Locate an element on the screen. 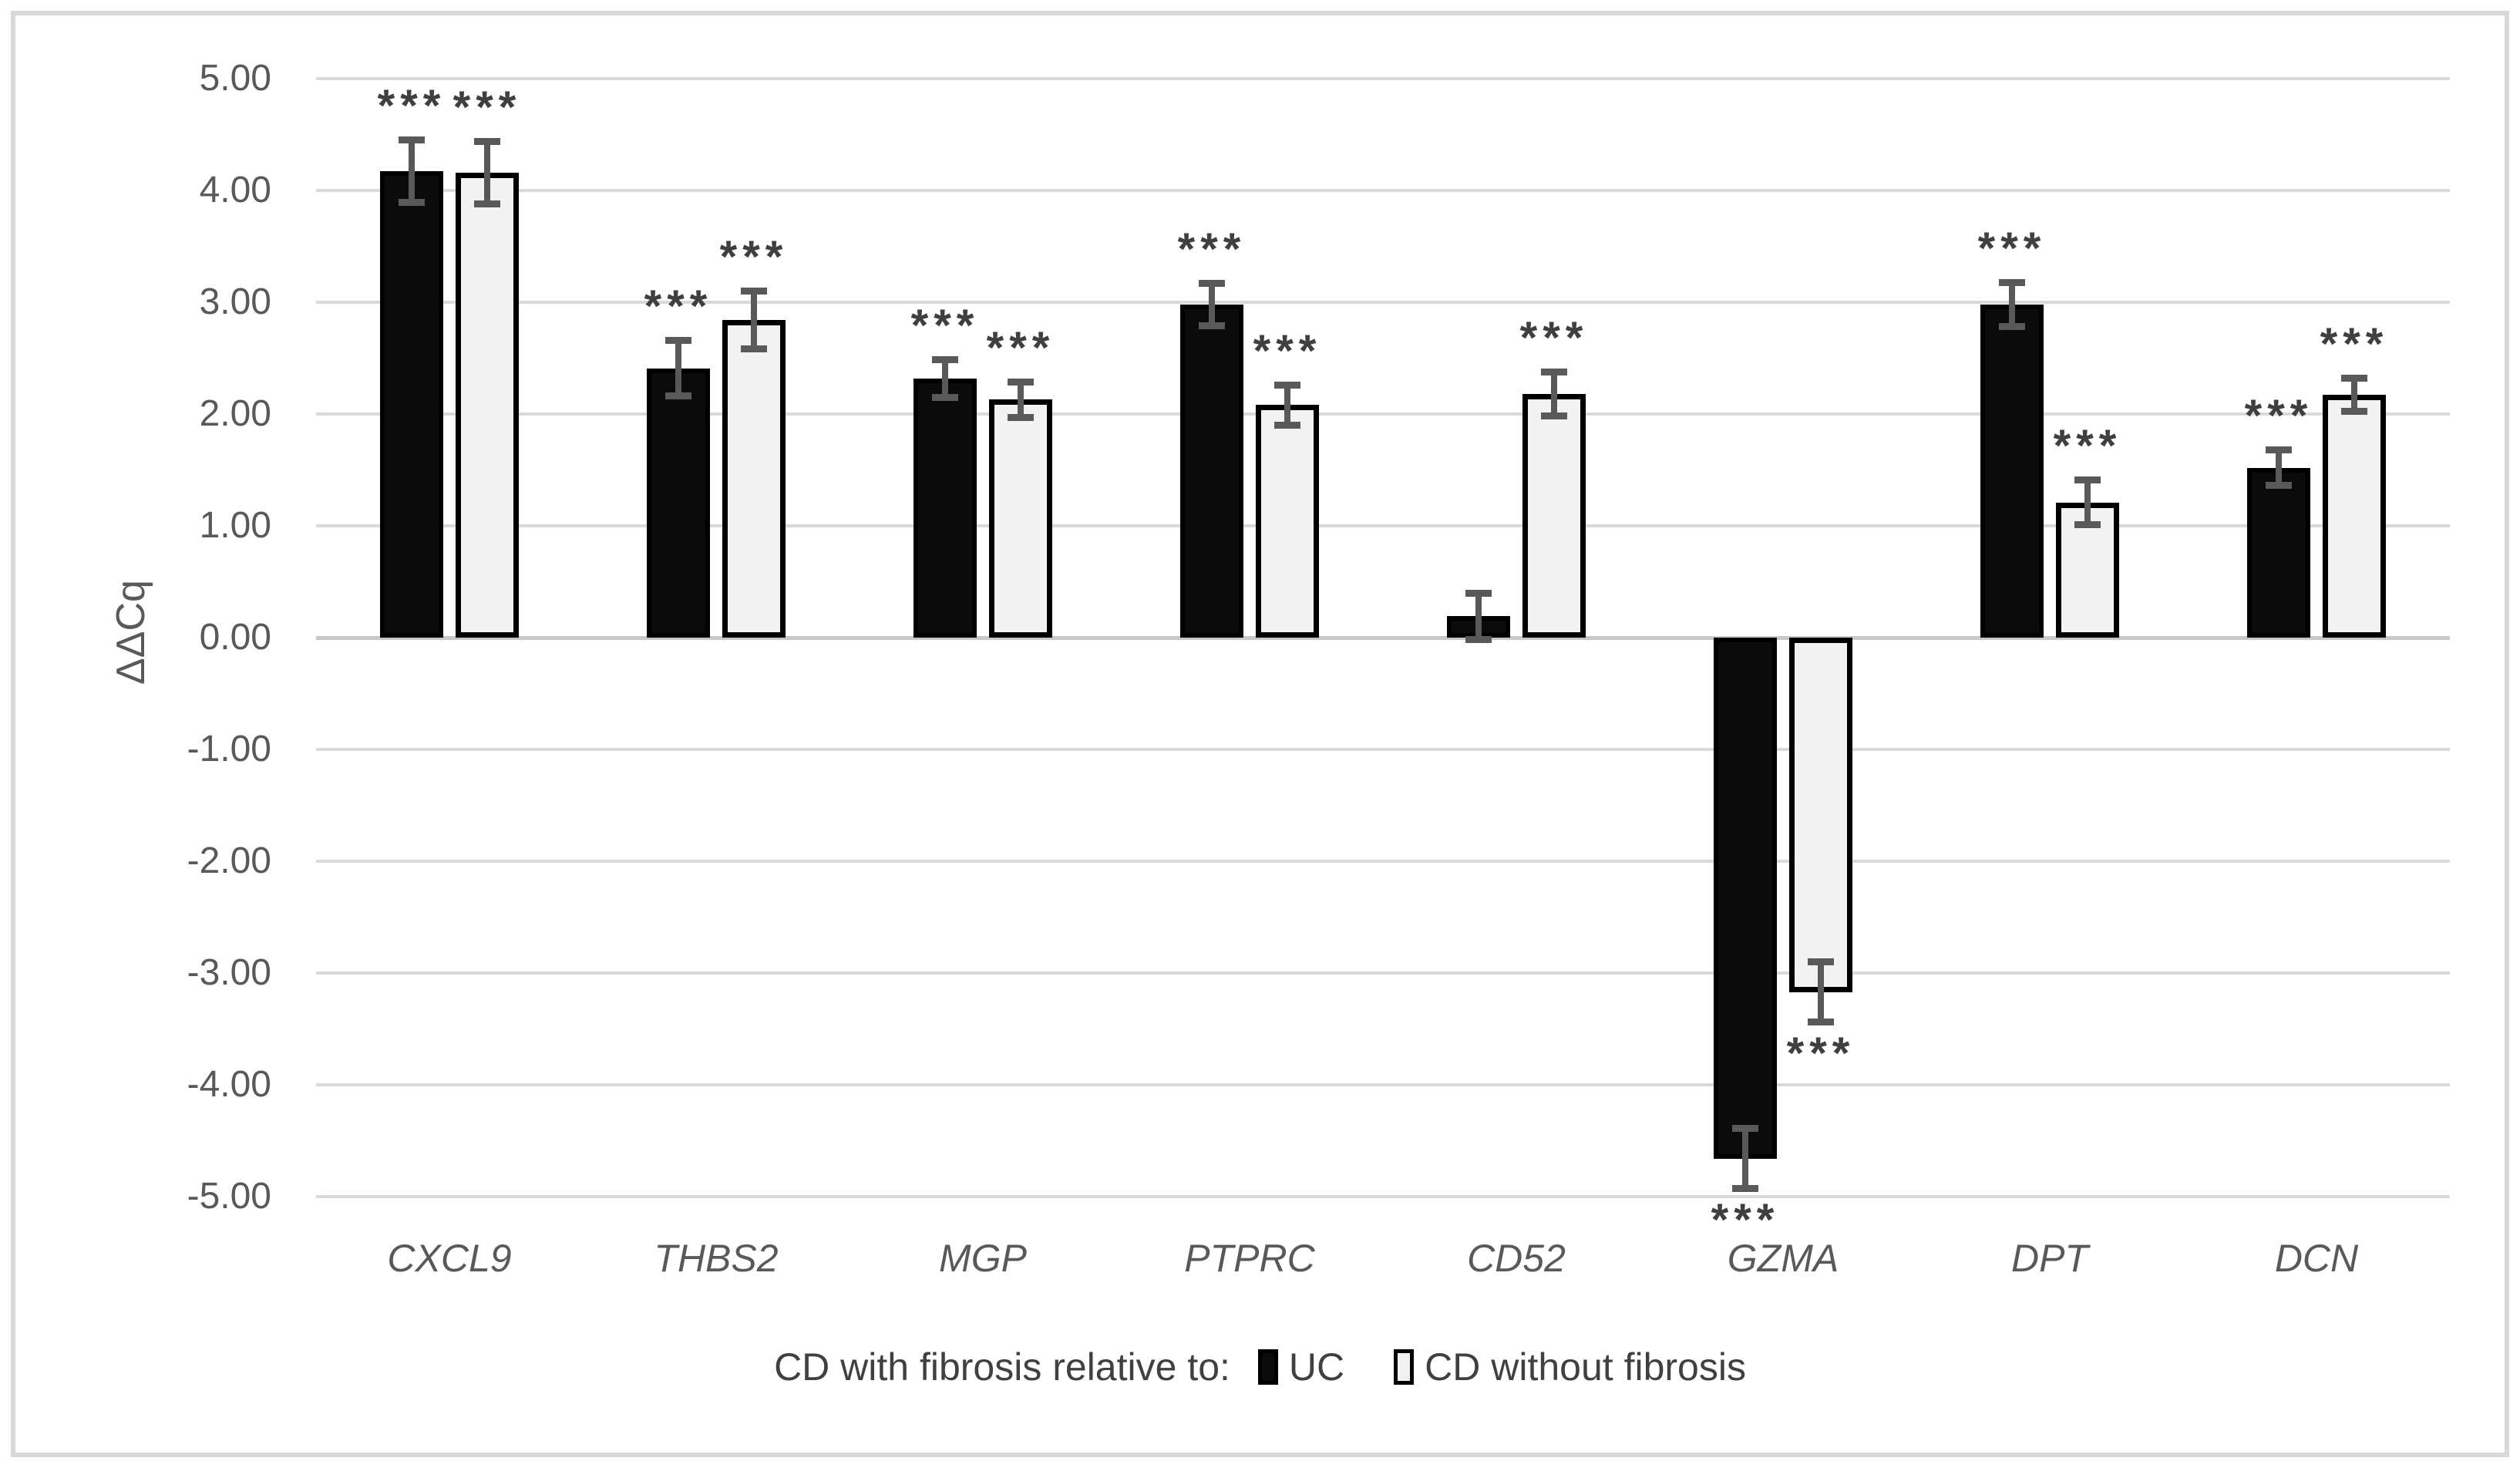  legend-label-cd: CD without fibrosis is located at coordinates (1586, 1367).